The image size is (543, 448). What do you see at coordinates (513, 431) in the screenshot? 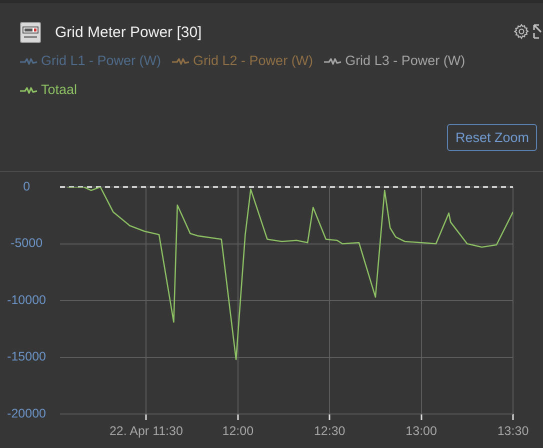
I see `x-tick-label: 13:30` at bounding box center [513, 431].